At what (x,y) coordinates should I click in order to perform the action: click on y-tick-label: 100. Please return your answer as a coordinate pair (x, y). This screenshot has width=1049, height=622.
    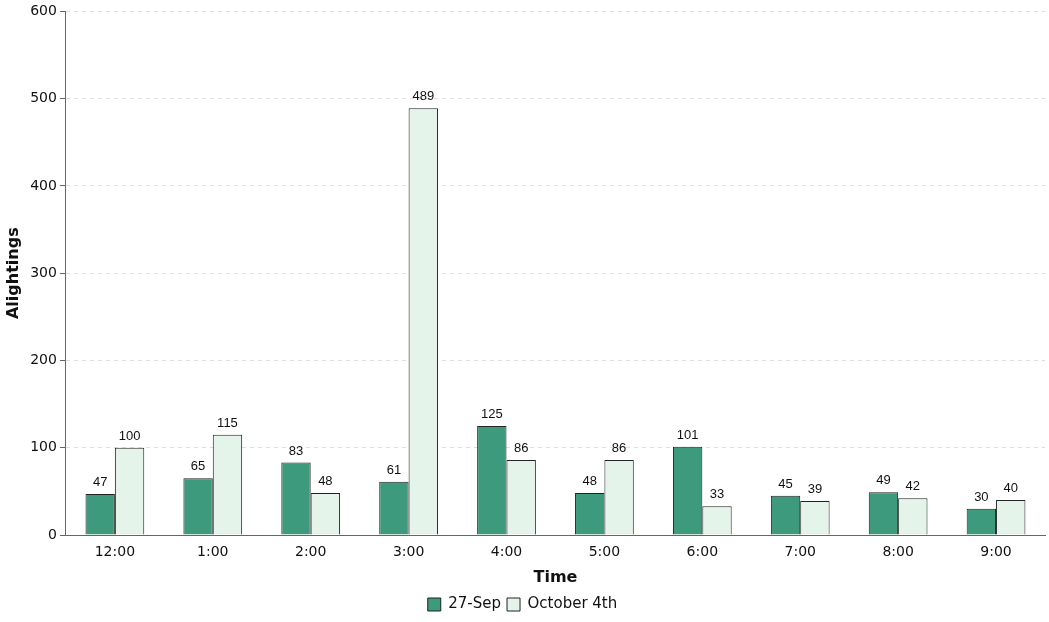
    Looking at the image, I should click on (43, 446).